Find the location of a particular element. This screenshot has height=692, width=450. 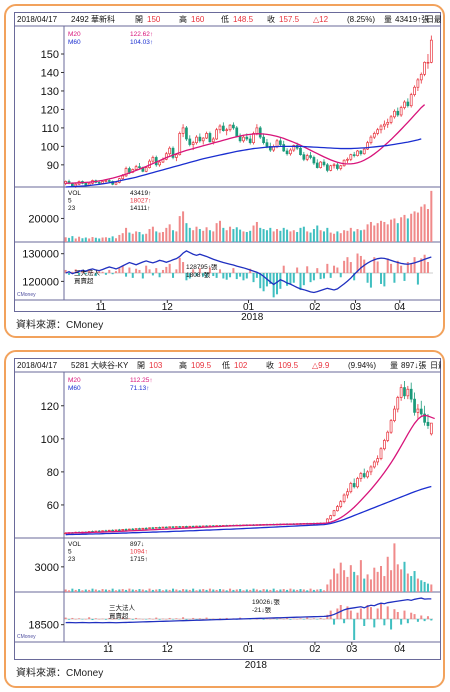

price-tick-label: 110 is located at coordinates (50, 129).